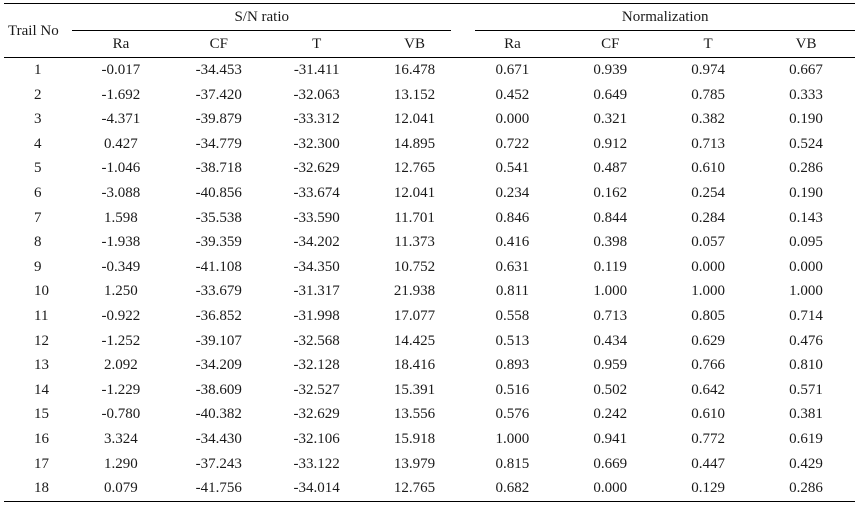 The height and width of the screenshot is (507, 860). What do you see at coordinates (316, 489) in the screenshot?
I see `table-cell: -34.014` at bounding box center [316, 489].